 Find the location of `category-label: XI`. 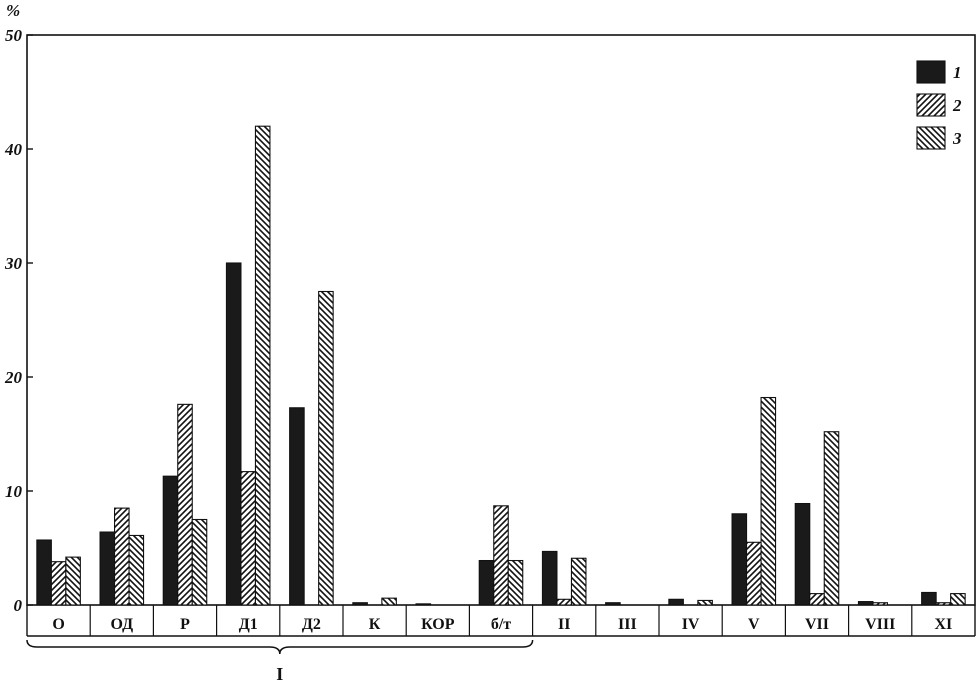

category-label: XI is located at coordinates (944, 624).